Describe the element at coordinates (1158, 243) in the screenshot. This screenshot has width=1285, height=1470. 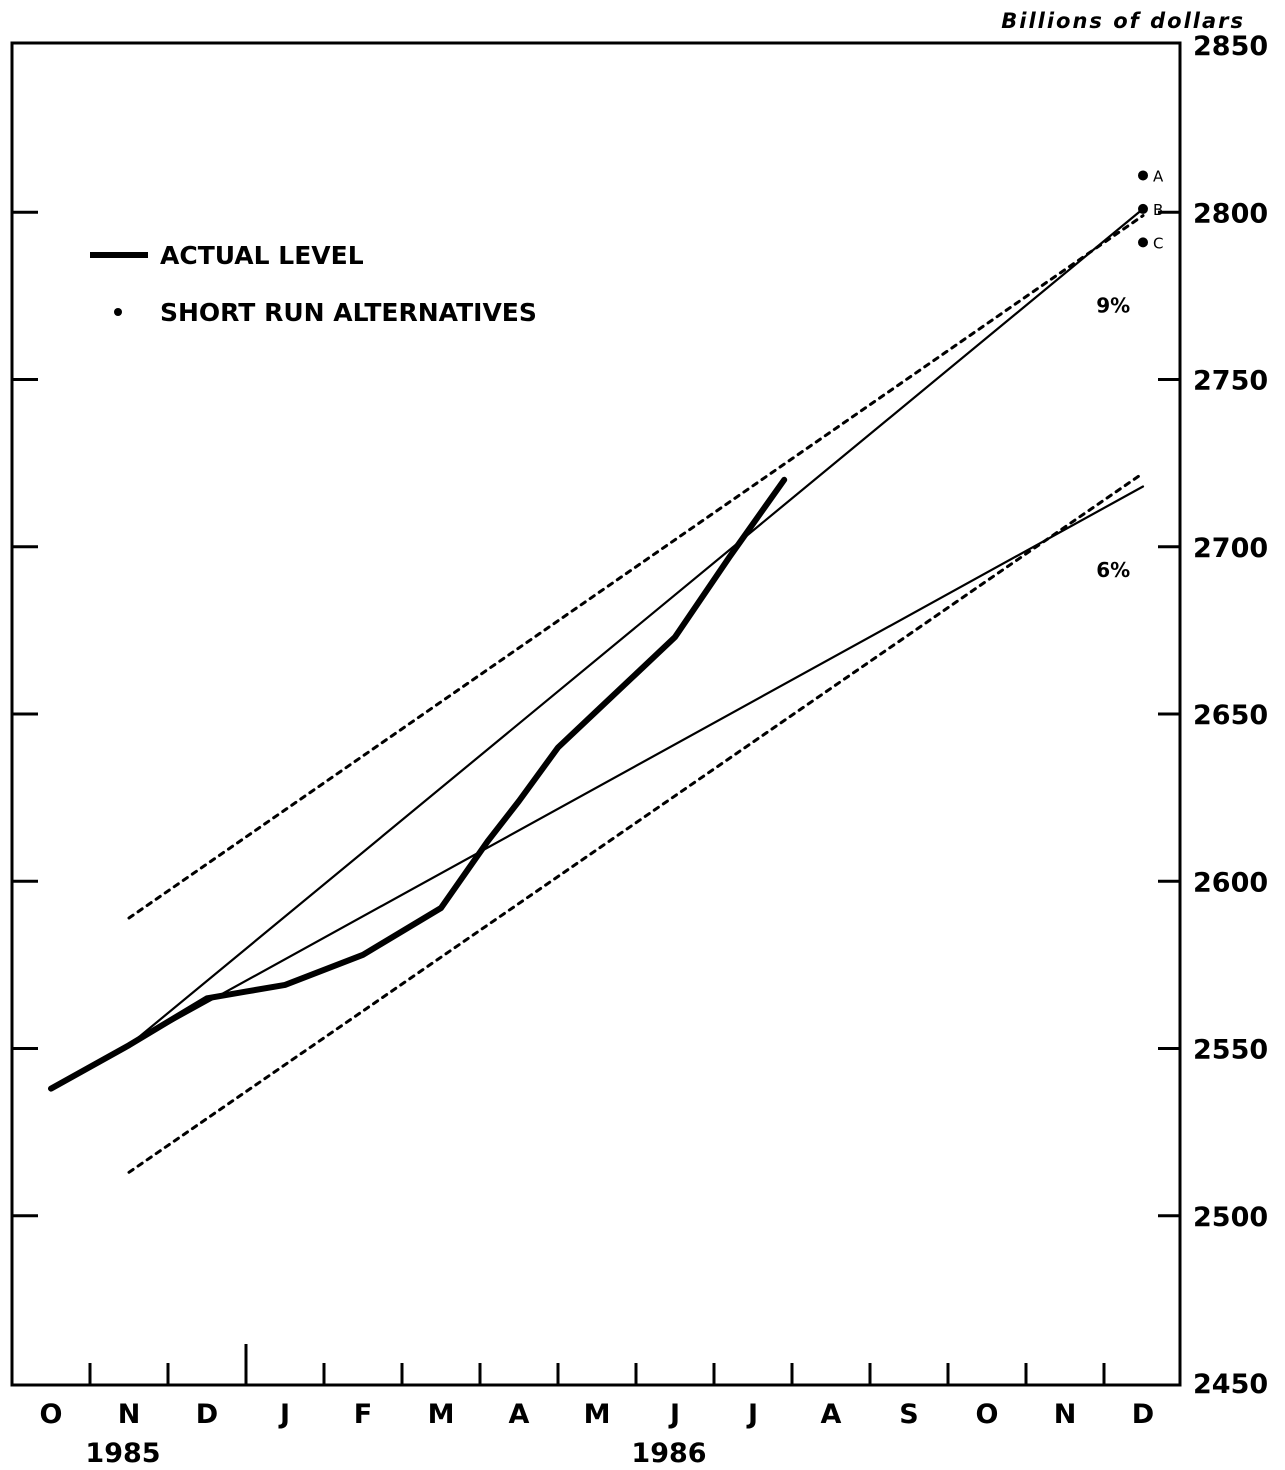
I see `alternative-label-c: C` at that location.